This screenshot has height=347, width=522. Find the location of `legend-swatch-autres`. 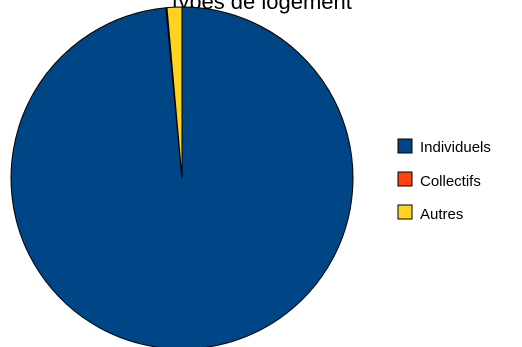

legend-swatch-autres is located at coordinates (405, 212).